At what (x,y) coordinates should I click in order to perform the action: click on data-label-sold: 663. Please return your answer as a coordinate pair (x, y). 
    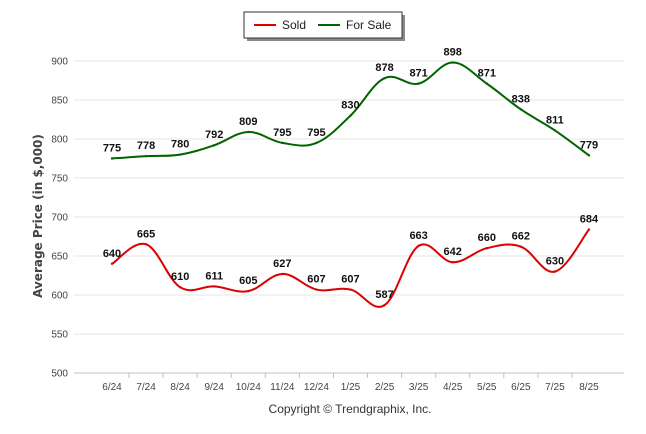
    Looking at the image, I should click on (418, 236).